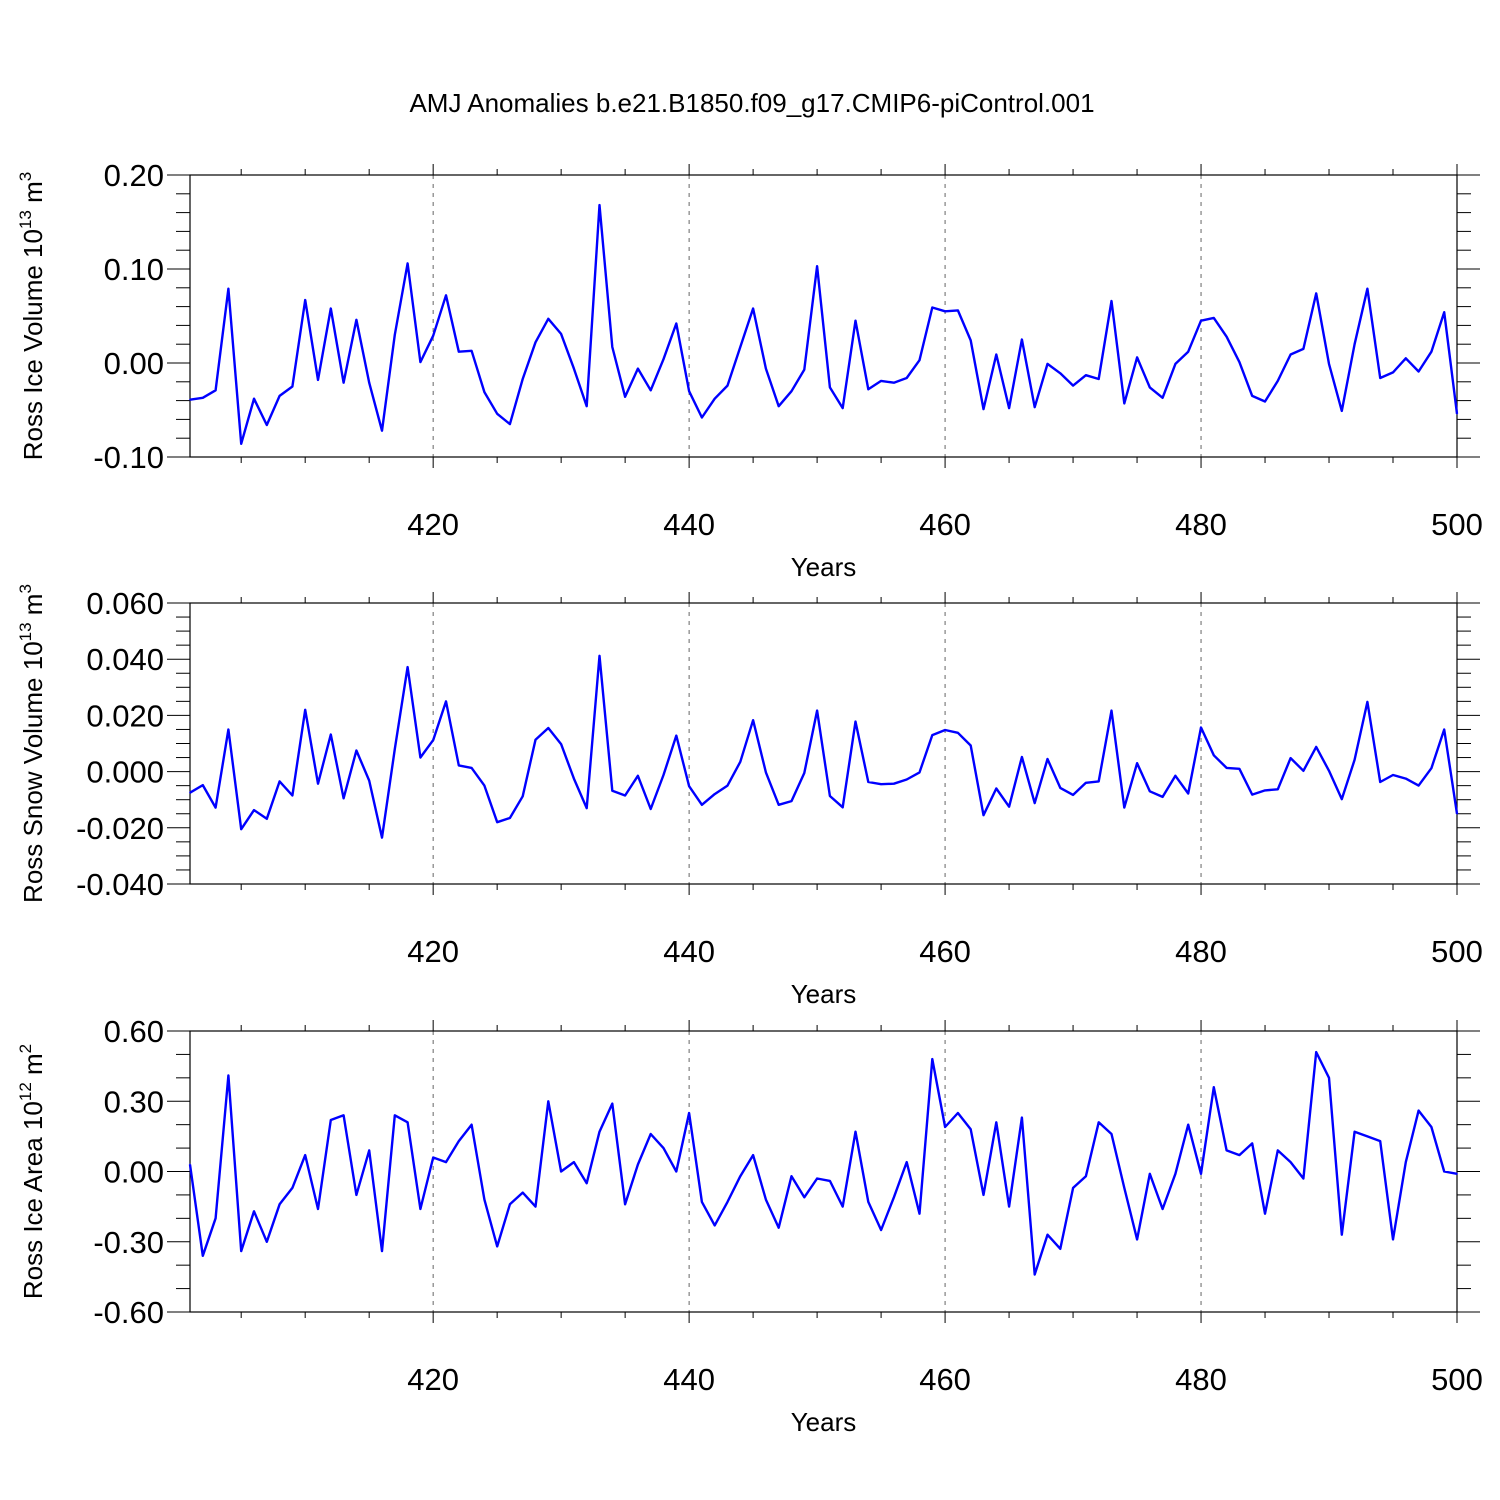 This screenshot has height=1500, width=1500. What do you see at coordinates (134, 175) in the screenshot?
I see `y-tick-label: 0.20` at bounding box center [134, 175].